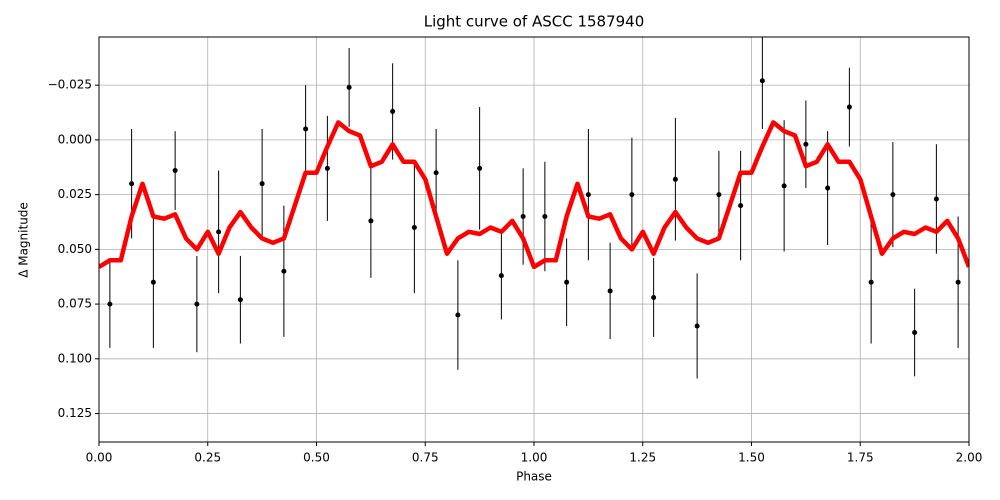  I want to click on y-tick-label: 0.100, so click(75, 358).